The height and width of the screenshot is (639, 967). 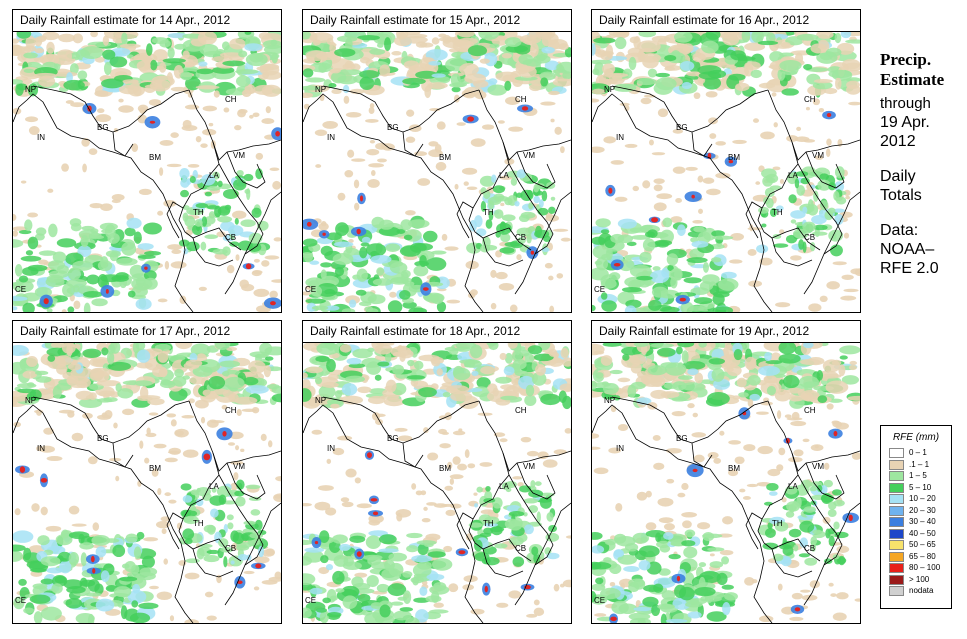 I want to click on summary-heading: Precip. Estimate, so click(x=923, y=70).